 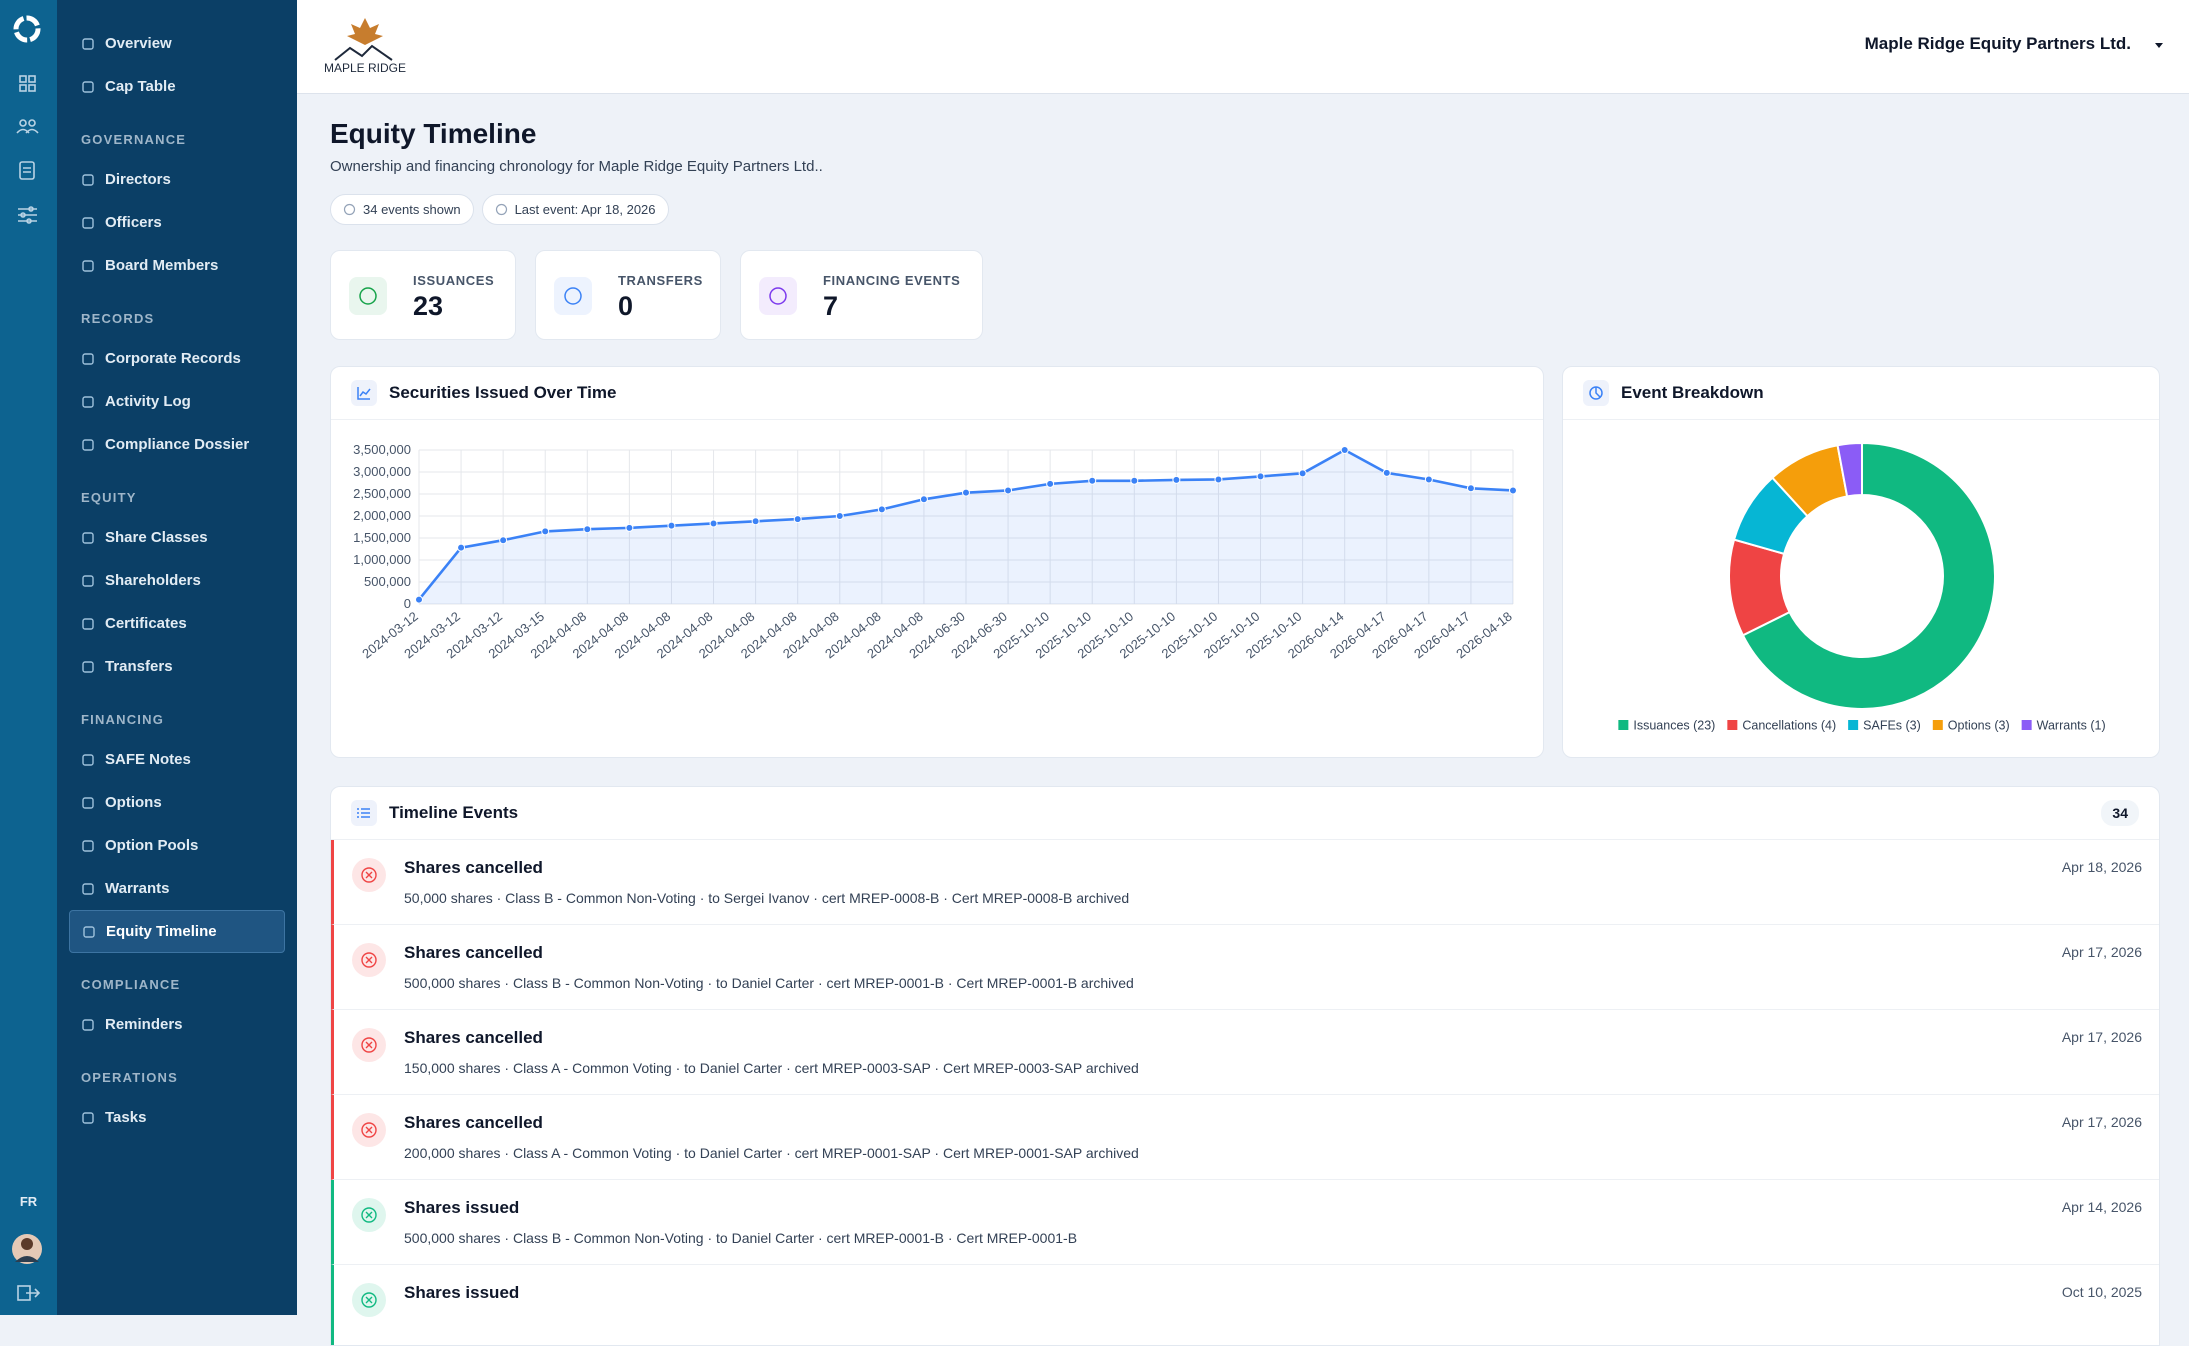 I want to click on nav-item: Directors, so click(x=177, y=179).